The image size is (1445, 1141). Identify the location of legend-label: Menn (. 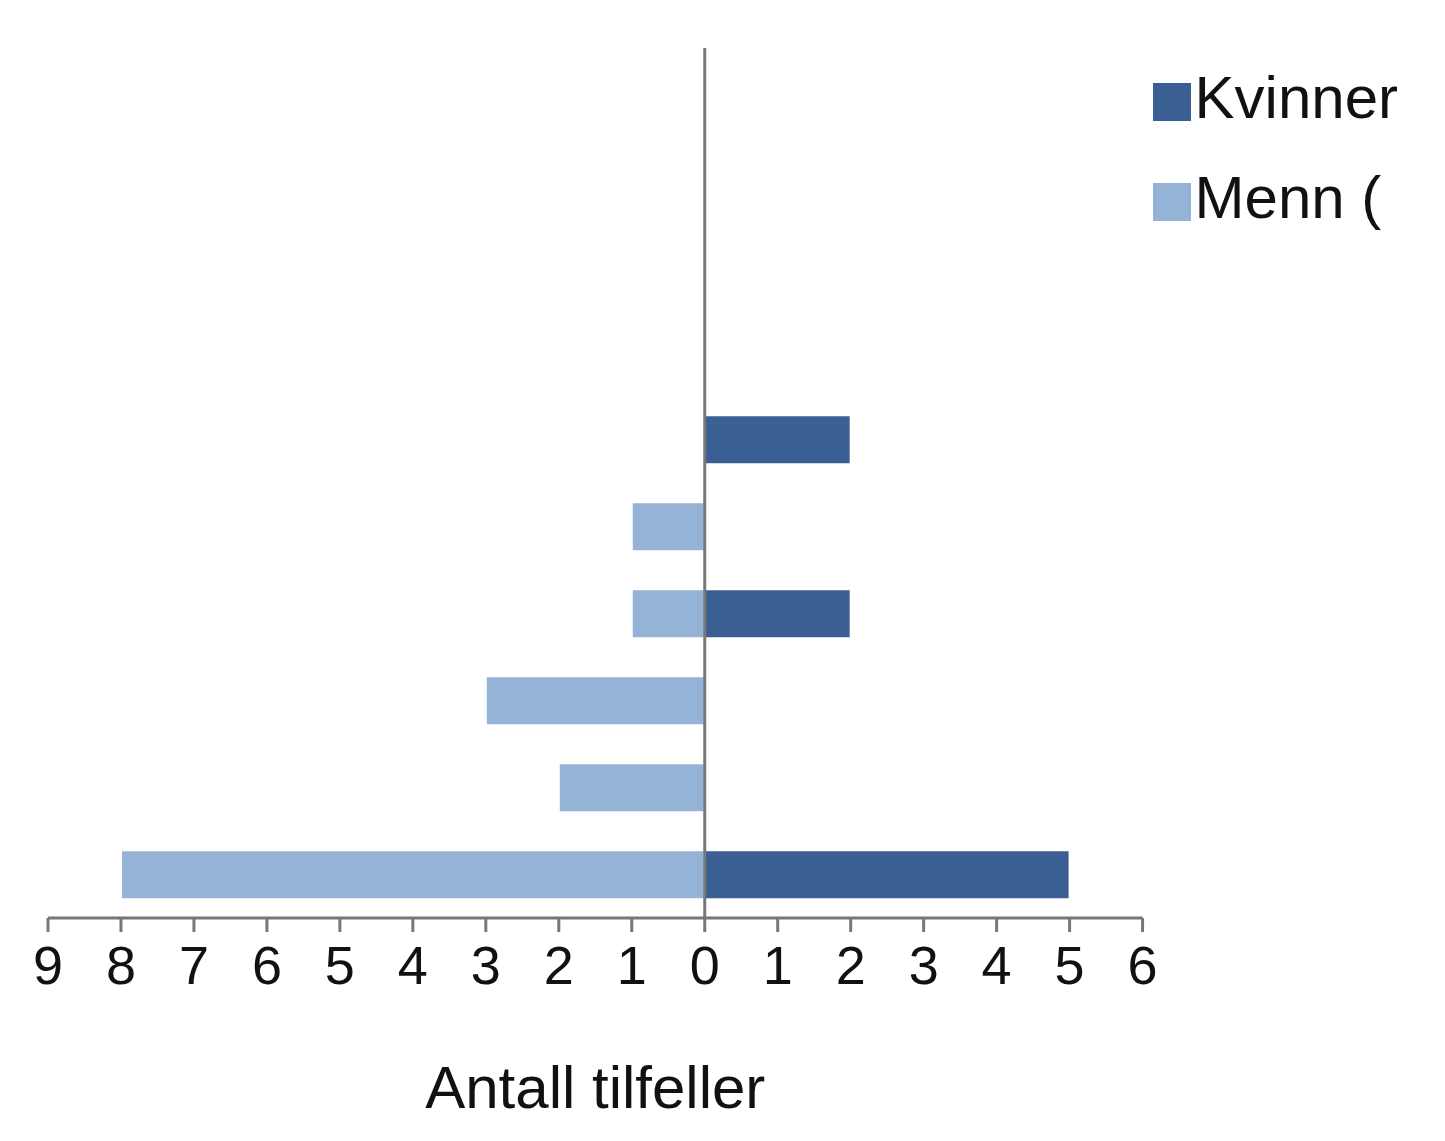
(1288, 197).